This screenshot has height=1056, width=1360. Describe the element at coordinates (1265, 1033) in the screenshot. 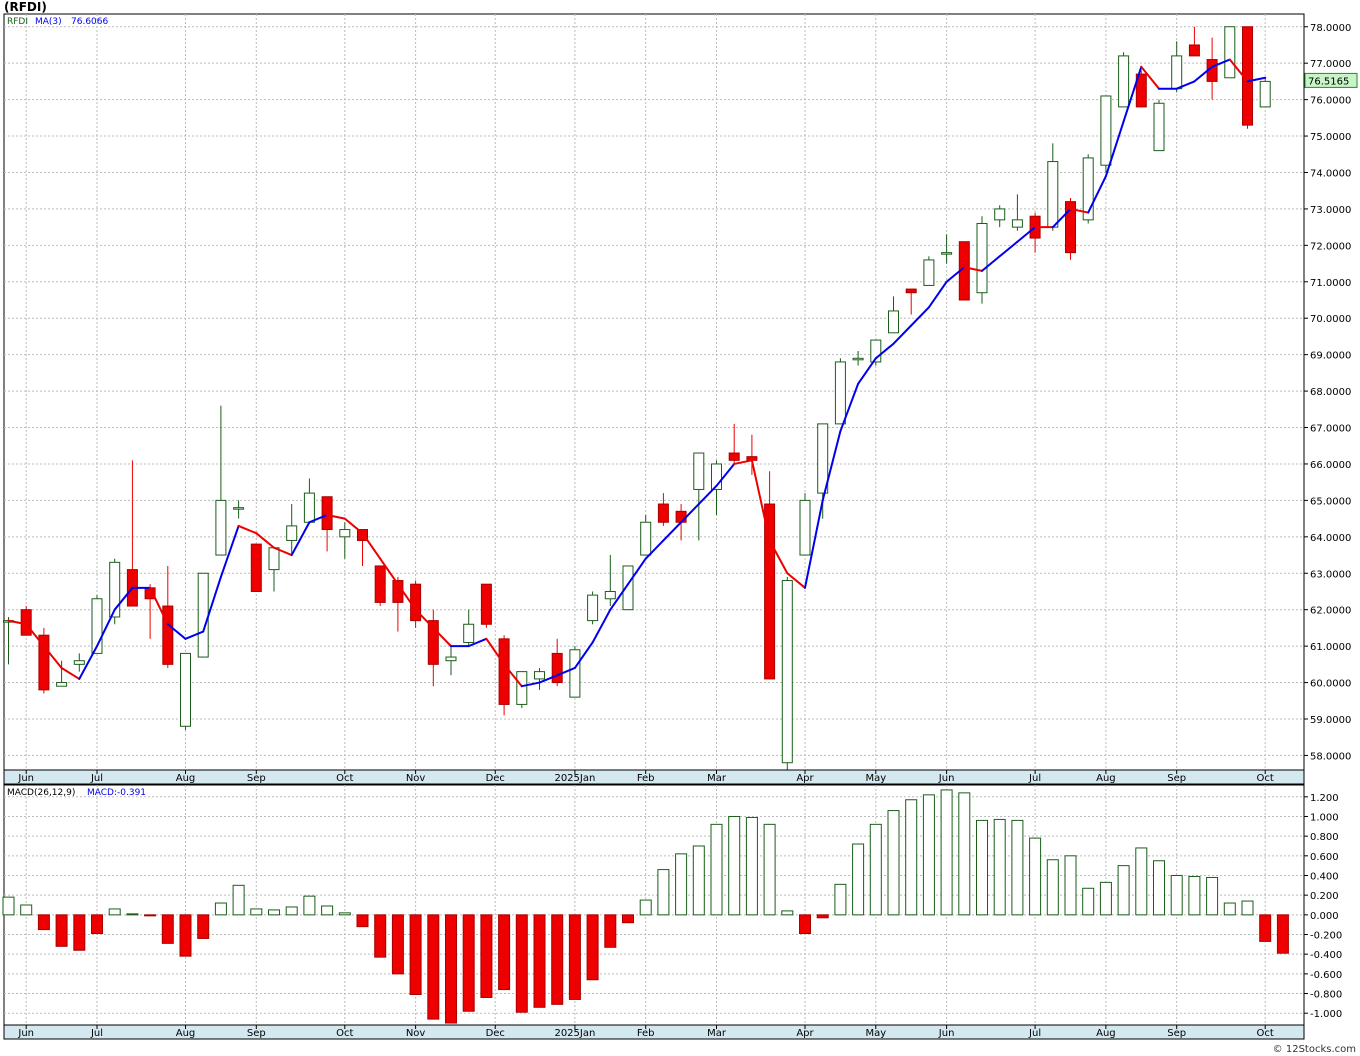

I see `macd-x-month-label: Oct` at that location.